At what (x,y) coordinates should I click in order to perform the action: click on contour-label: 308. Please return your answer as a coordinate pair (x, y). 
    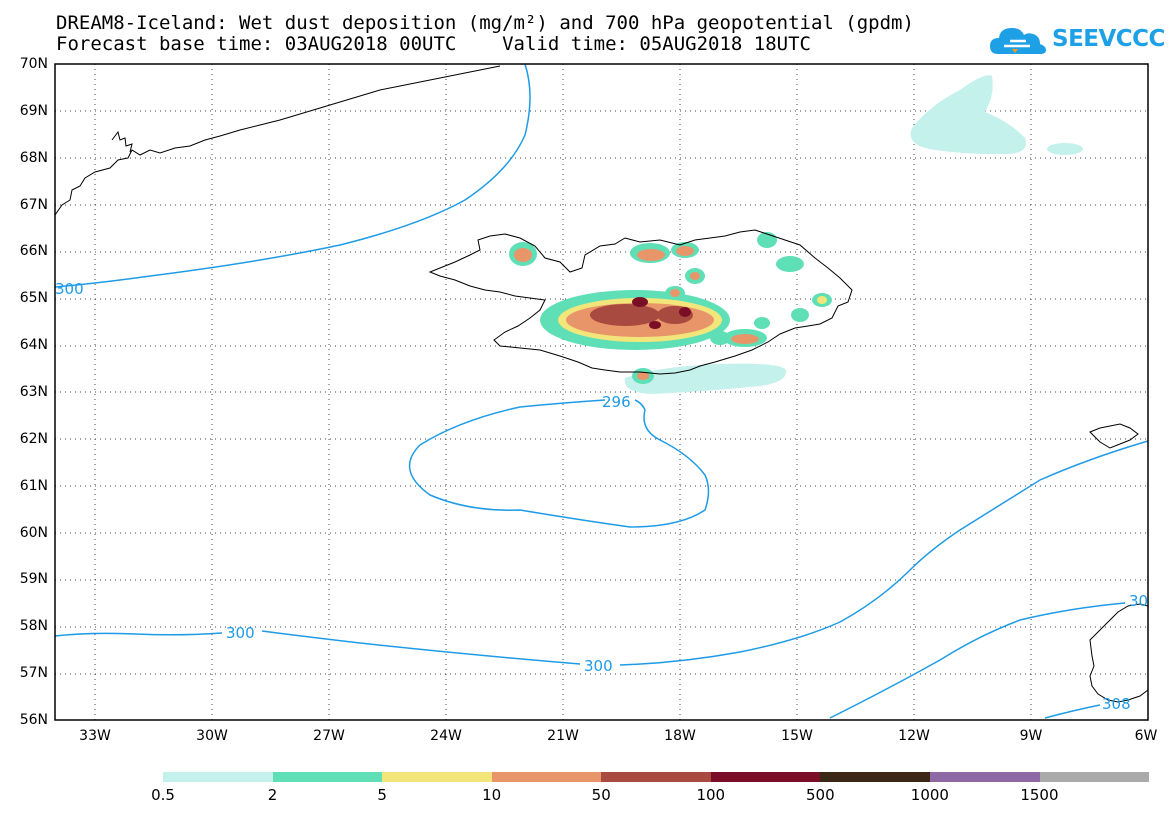
    Looking at the image, I should click on (1116, 704).